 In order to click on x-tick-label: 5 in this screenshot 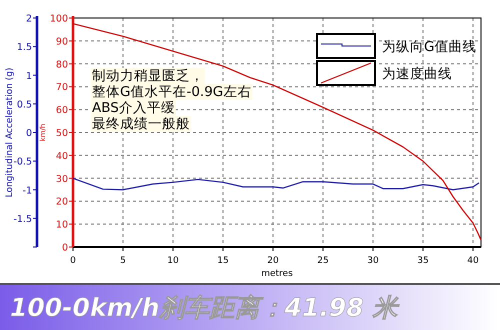, I will do `click(123, 261)`.